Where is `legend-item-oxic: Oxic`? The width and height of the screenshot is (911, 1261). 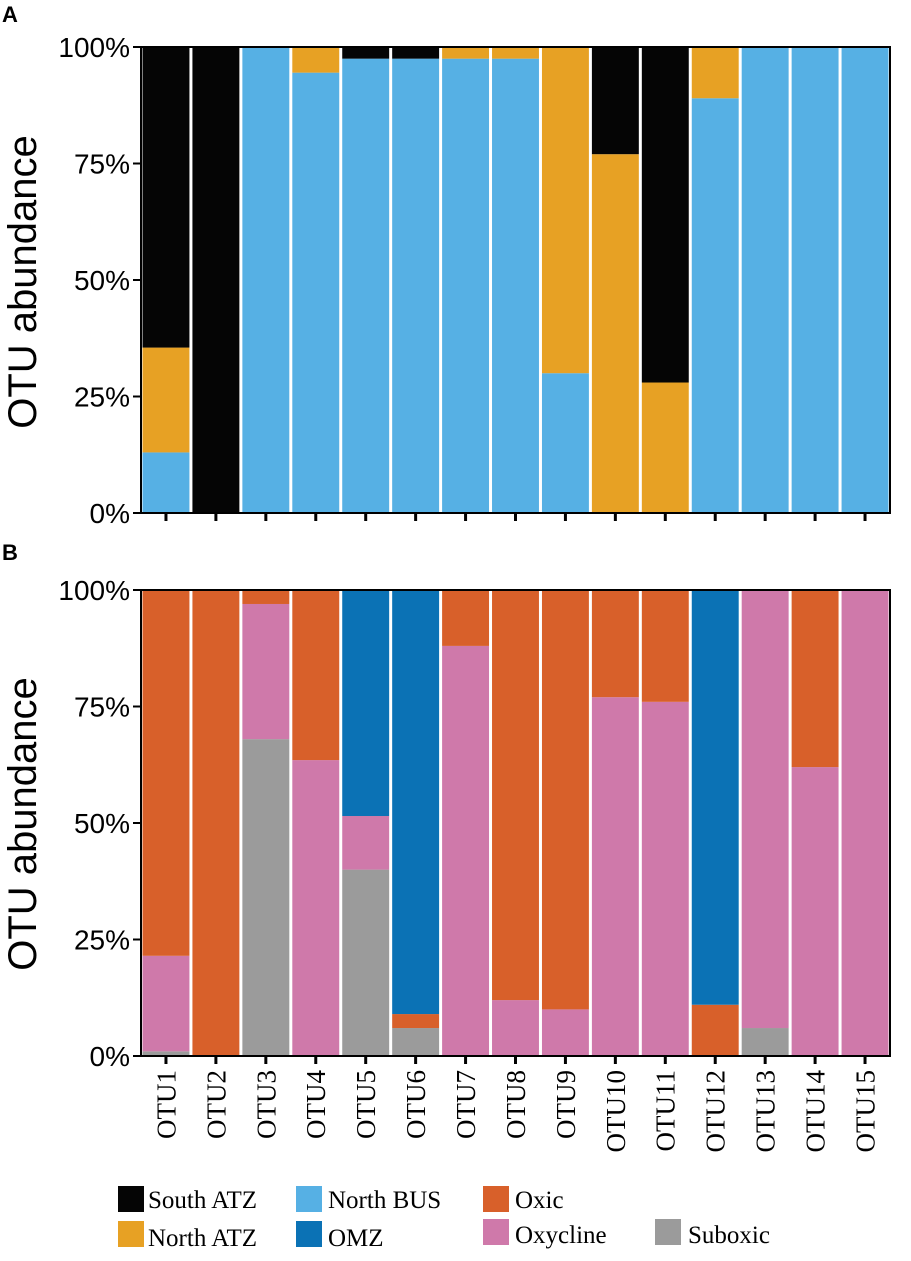 legend-item-oxic: Oxic is located at coordinates (523, 1200).